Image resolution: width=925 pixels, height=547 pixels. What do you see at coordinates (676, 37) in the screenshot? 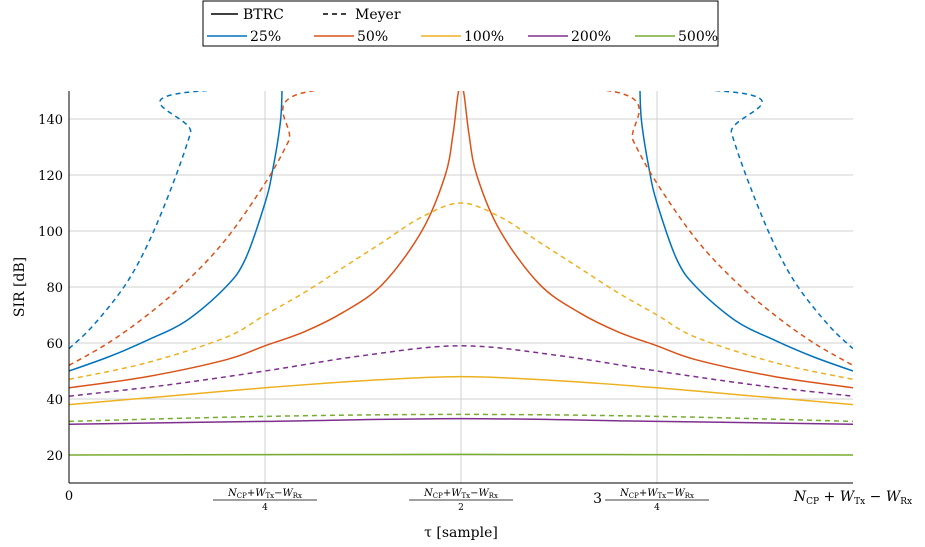
I see `legend-item-500pct: 500%` at bounding box center [676, 37].